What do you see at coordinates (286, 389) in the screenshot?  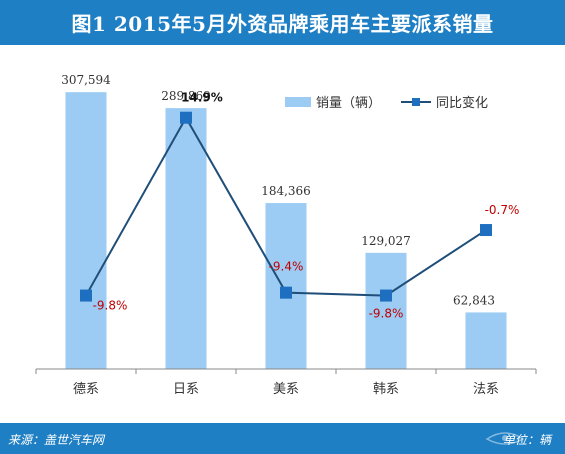 I see `x-tick-label: 美系` at bounding box center [286, 389].